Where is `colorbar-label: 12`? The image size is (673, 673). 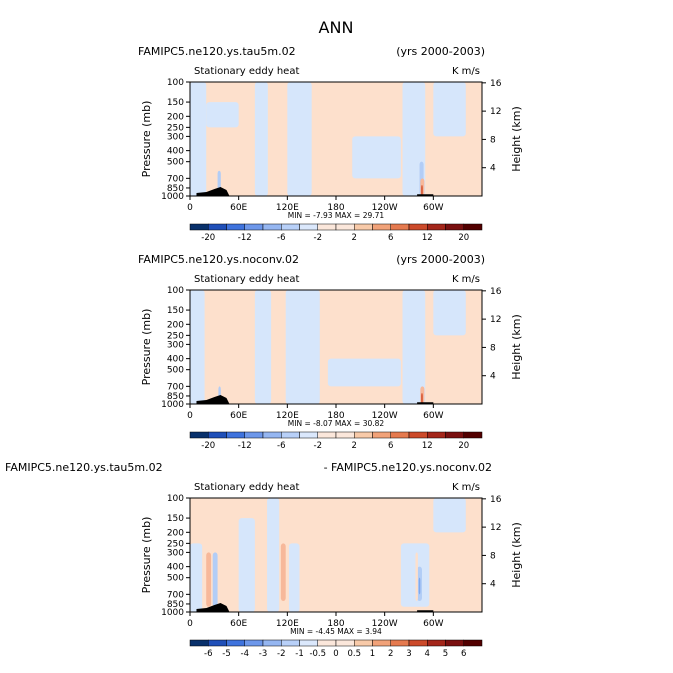
colorbar-label: 12 is located at coordinates (427, 446).